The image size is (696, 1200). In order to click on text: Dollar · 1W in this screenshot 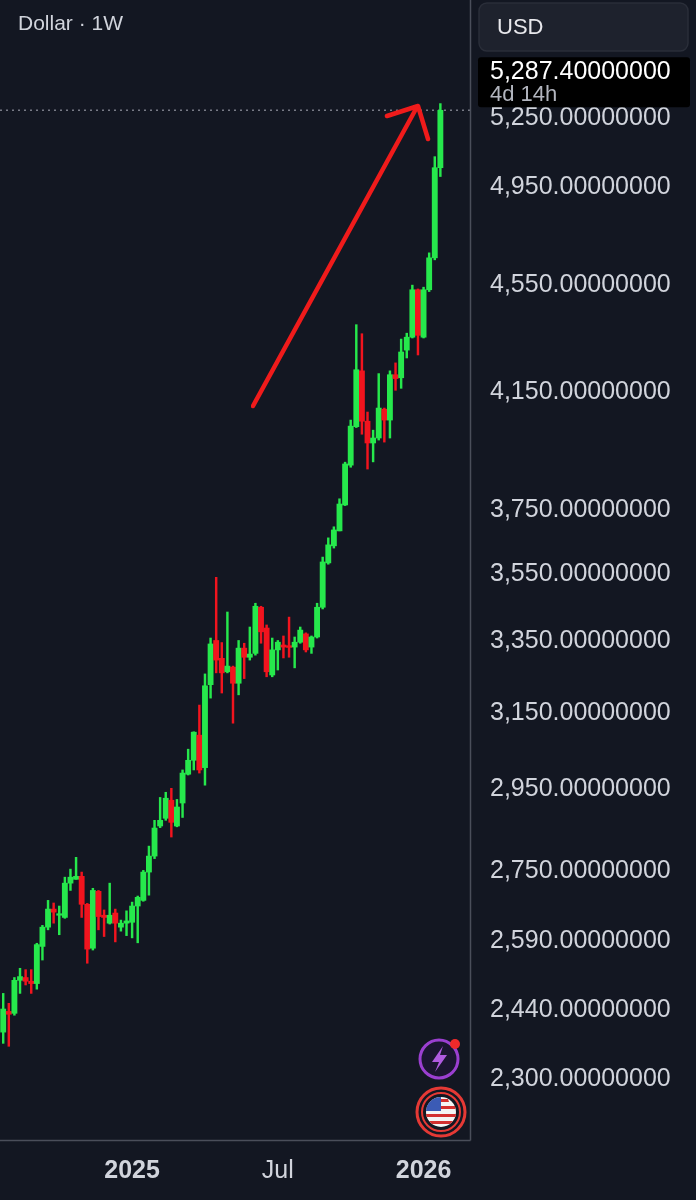, I will do `click(71, 22)`.